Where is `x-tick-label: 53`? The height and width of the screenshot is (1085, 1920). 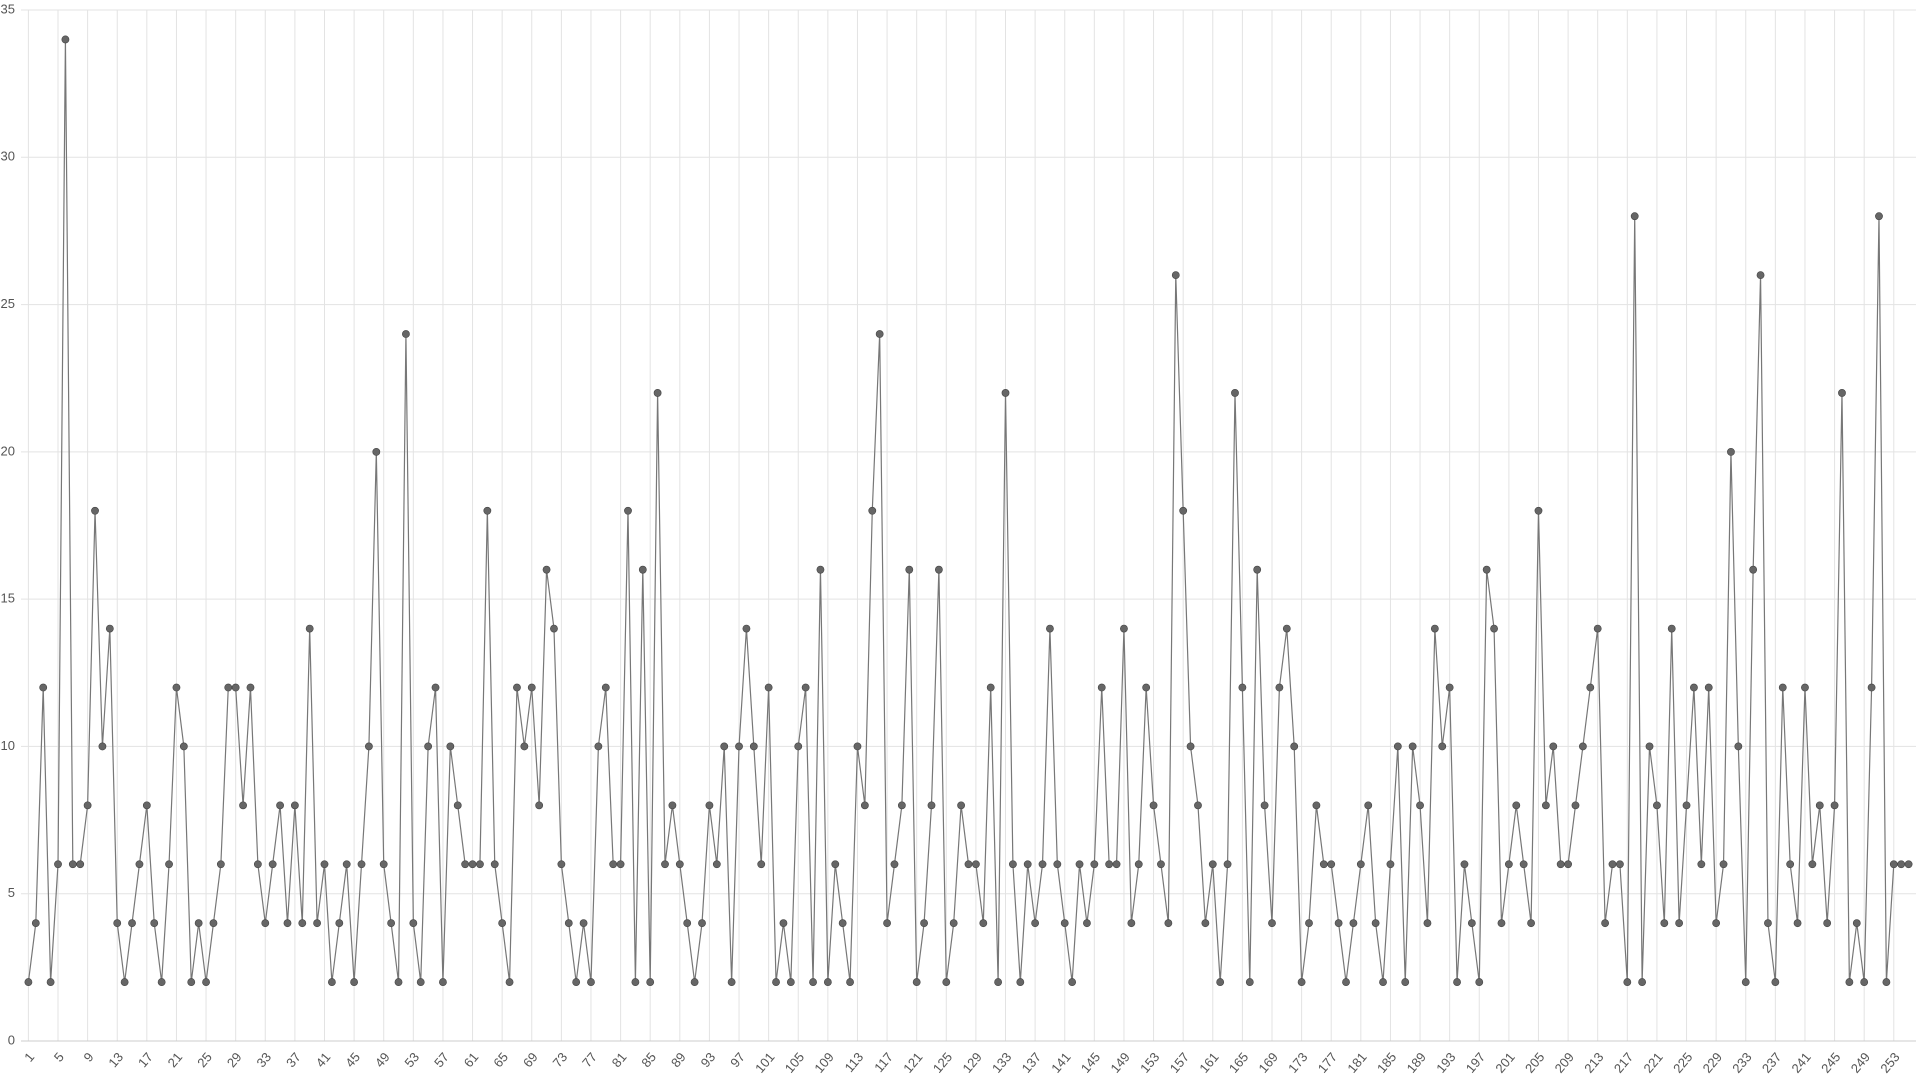 x-tick-label: 53 is located at coordinates (411, 1059).